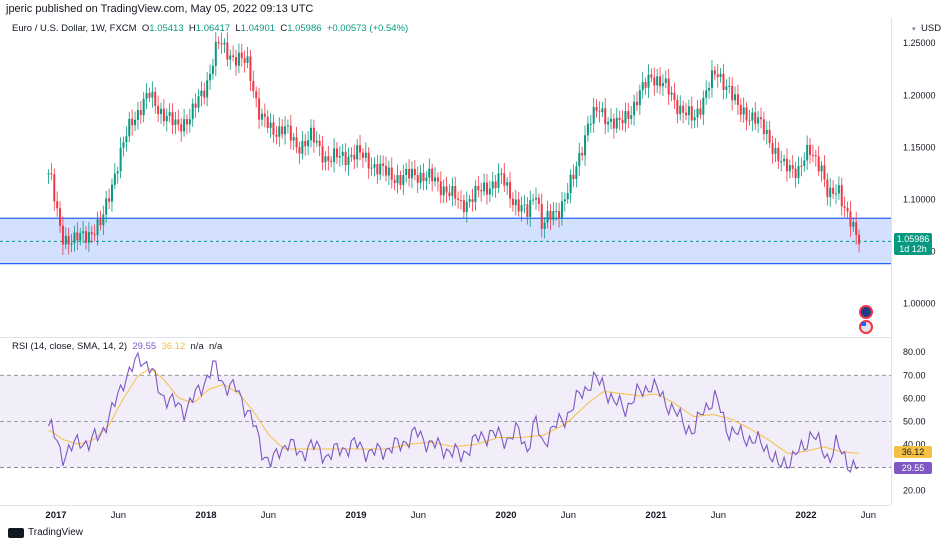 This screenshot has width=944, height=546. I want to click on currency-dropdown-icon: ▾, so click(914, 29).